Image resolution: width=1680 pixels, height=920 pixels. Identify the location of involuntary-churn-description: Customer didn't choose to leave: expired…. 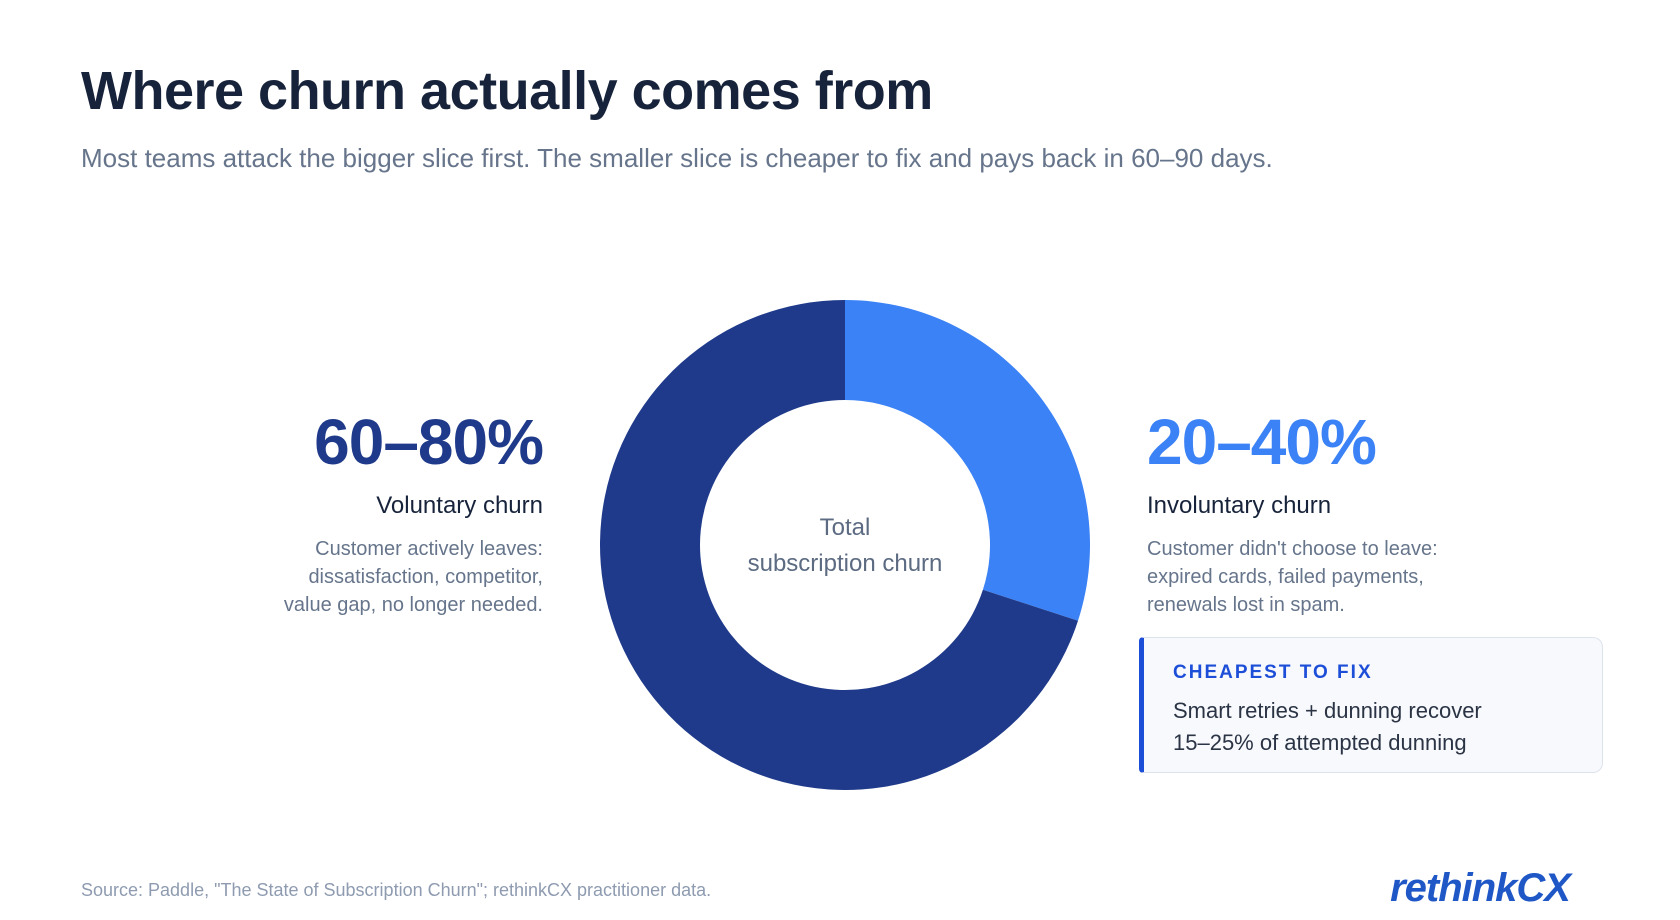
(1357, 577).